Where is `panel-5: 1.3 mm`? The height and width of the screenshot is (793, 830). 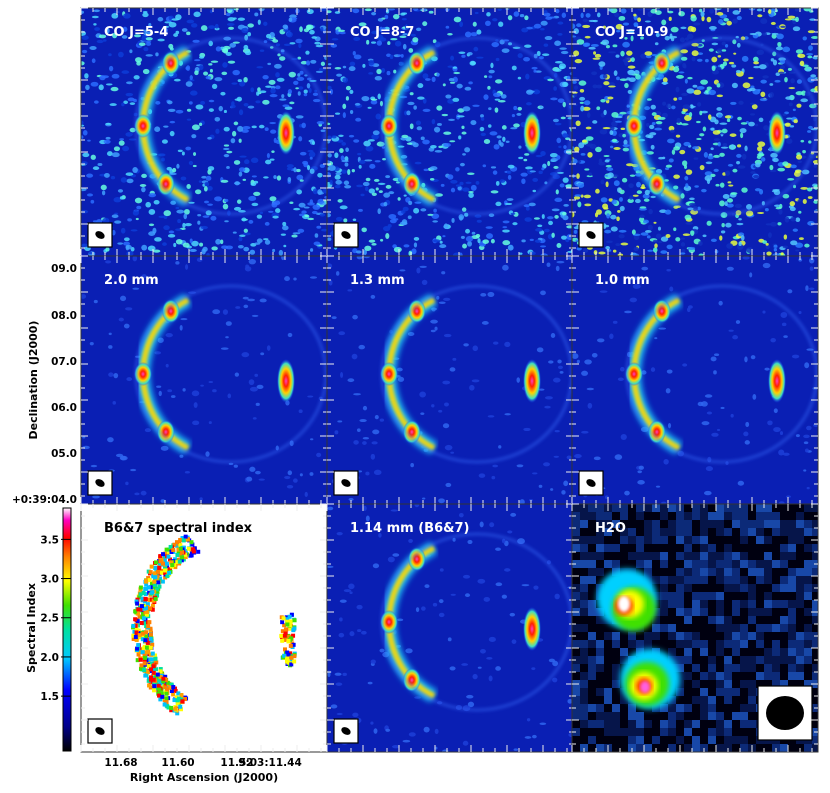
panel-5: 1.3 mm is located at coordinates (450, 380).